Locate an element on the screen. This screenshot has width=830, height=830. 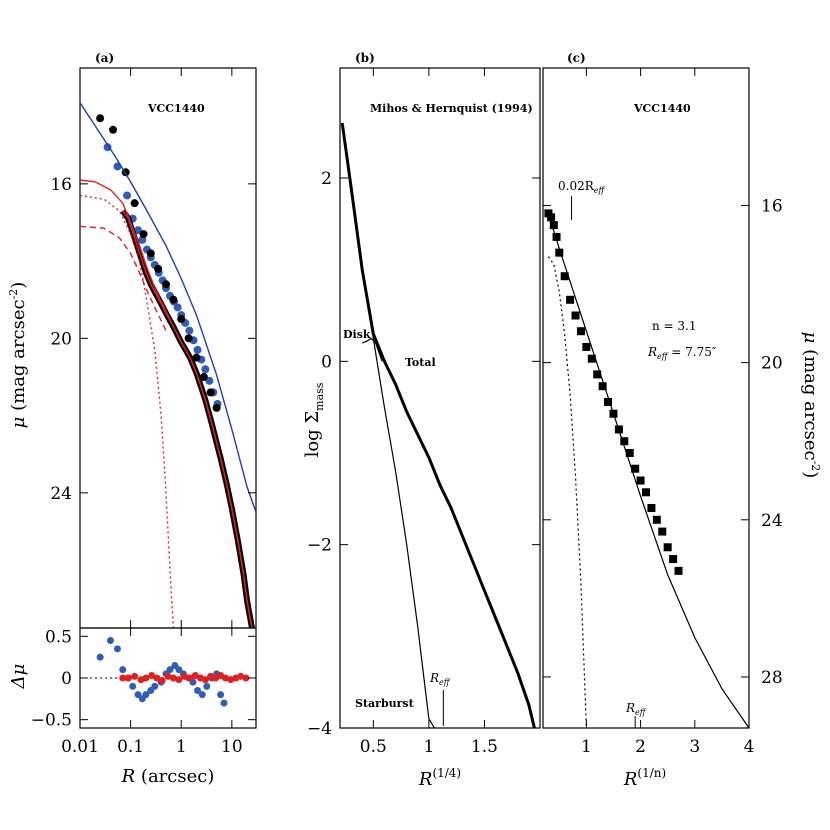
panel-c-xlabel: R(1/n) is located at coordinates (644, 778).